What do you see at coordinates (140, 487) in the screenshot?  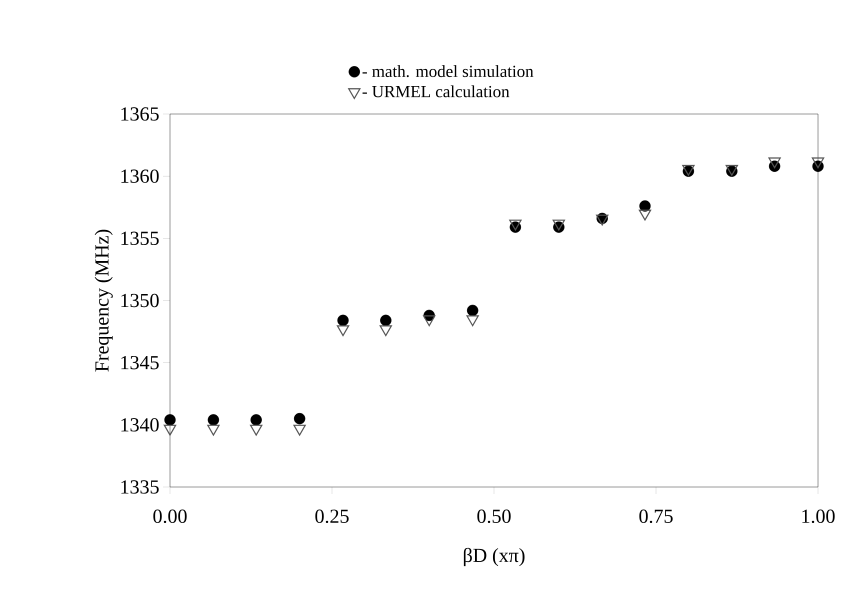 I see `y-tick-label: 1335` at bounding box center [140, 487].